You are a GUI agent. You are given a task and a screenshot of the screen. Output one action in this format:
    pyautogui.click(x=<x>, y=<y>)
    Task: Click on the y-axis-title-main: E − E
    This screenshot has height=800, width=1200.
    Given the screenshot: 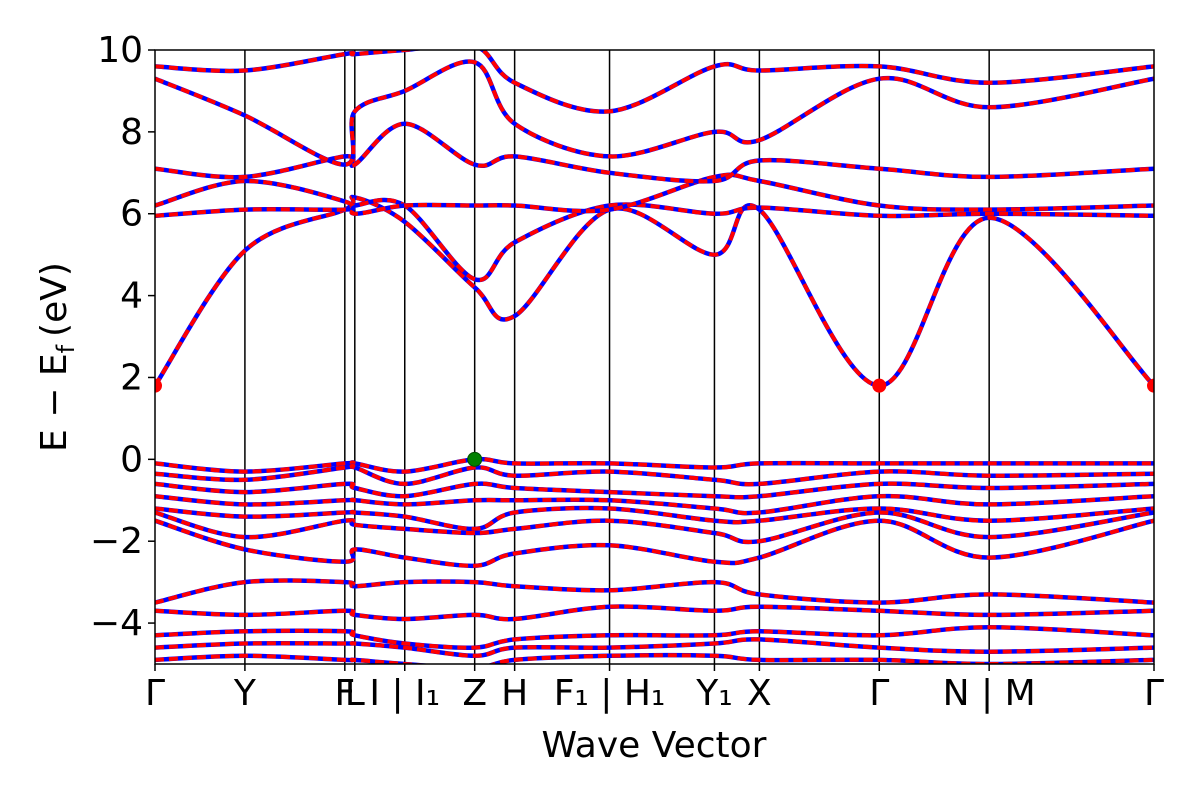 What is the action you would take?
    pyautogui.click(x=54, y=402)
    